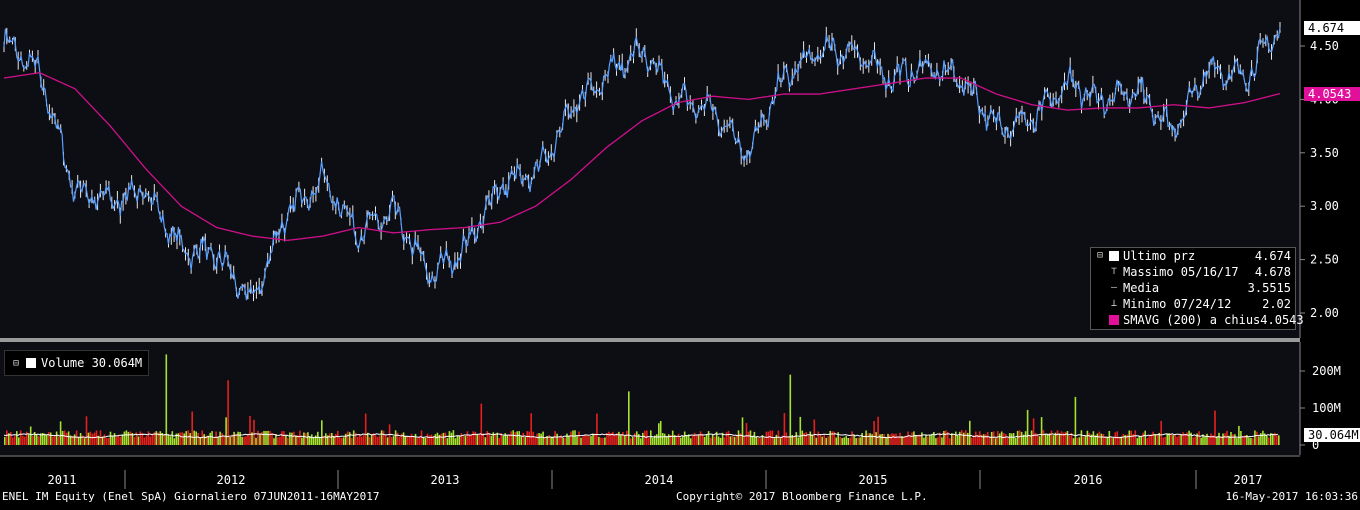  What do you see at coordinates (77, 363) in the screenshot?
I see `volume-legend: ⊟ Volume 30.064M` at bounding box center [77, 363].